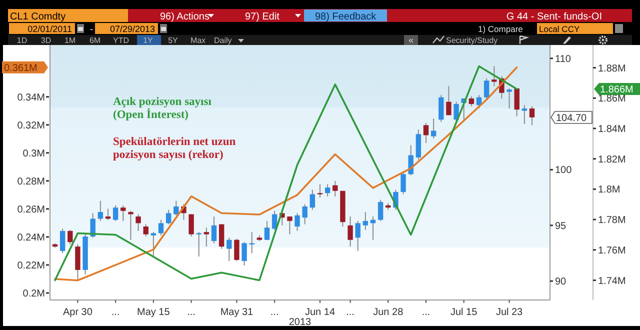  Describe the element at coordinates (472, 40) in the screenshot. I see `annotation: Security/Study` at that location.